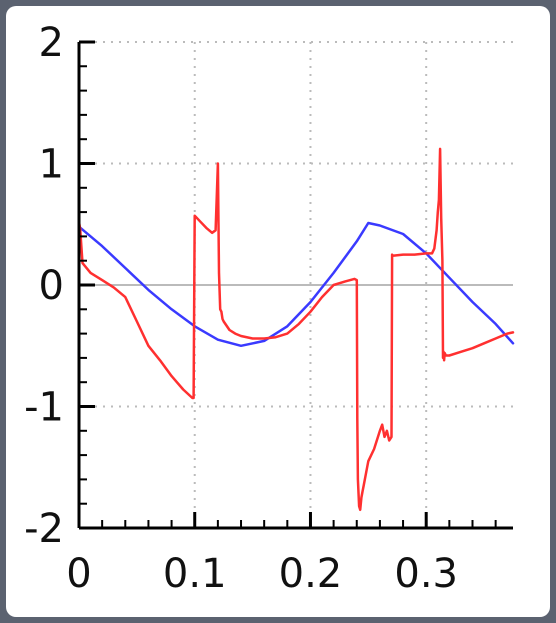  Describe the element at coordinates (78, 574) in the screenshot. I see `x-tick-label-0: 0` at that location.